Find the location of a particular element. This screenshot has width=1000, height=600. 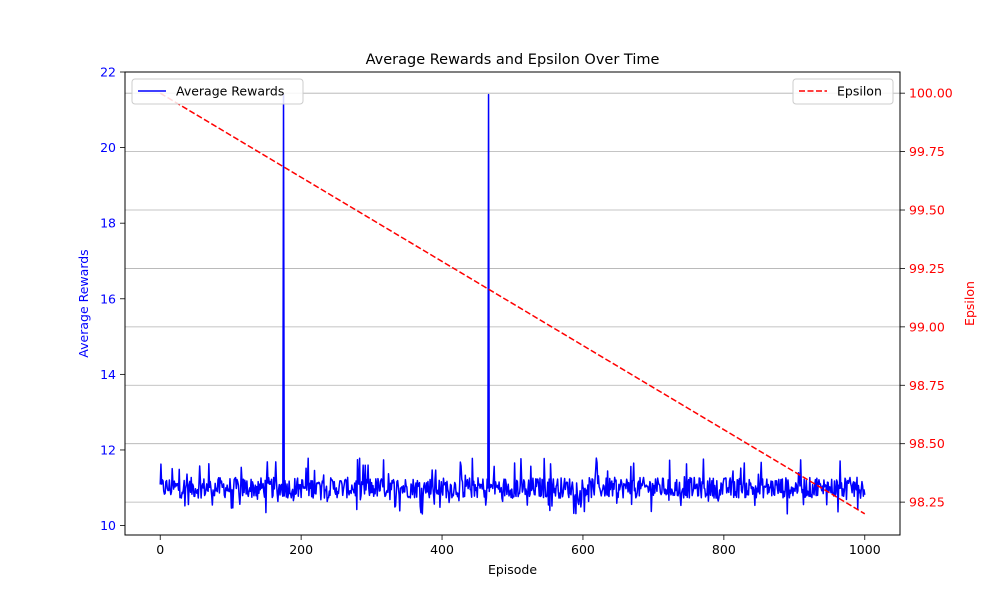

y-left-axis-label: Average Rewards is located at coordinates (83, 303).